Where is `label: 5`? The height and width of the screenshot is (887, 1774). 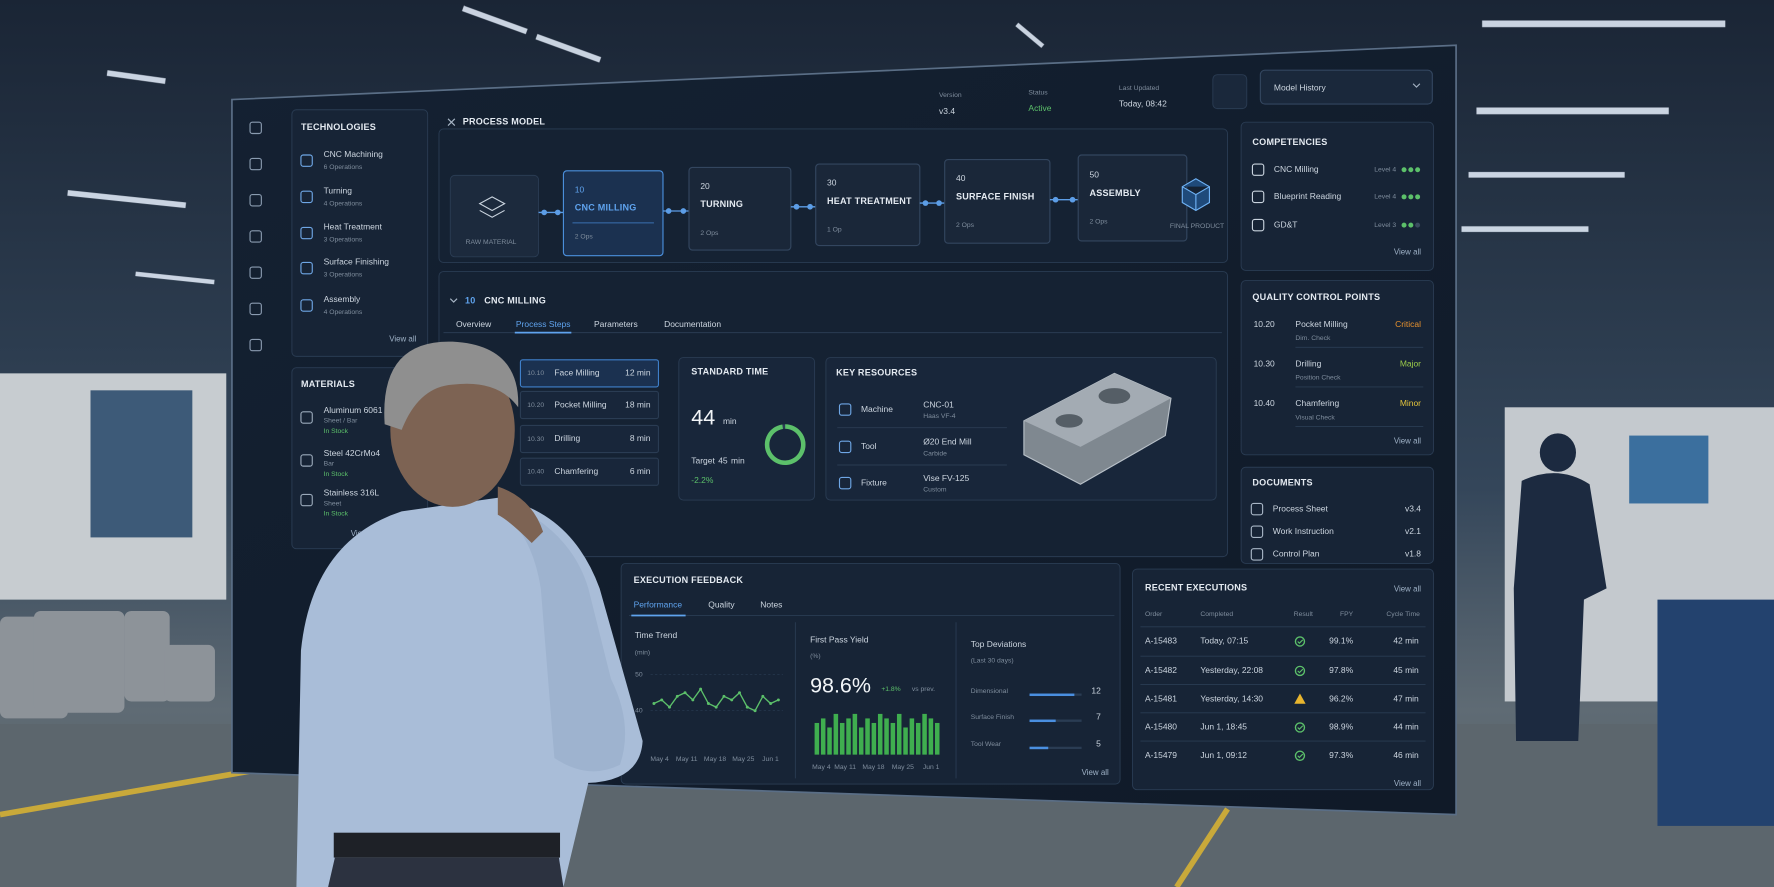 label: 5 is located at coordinates (1098, 744).